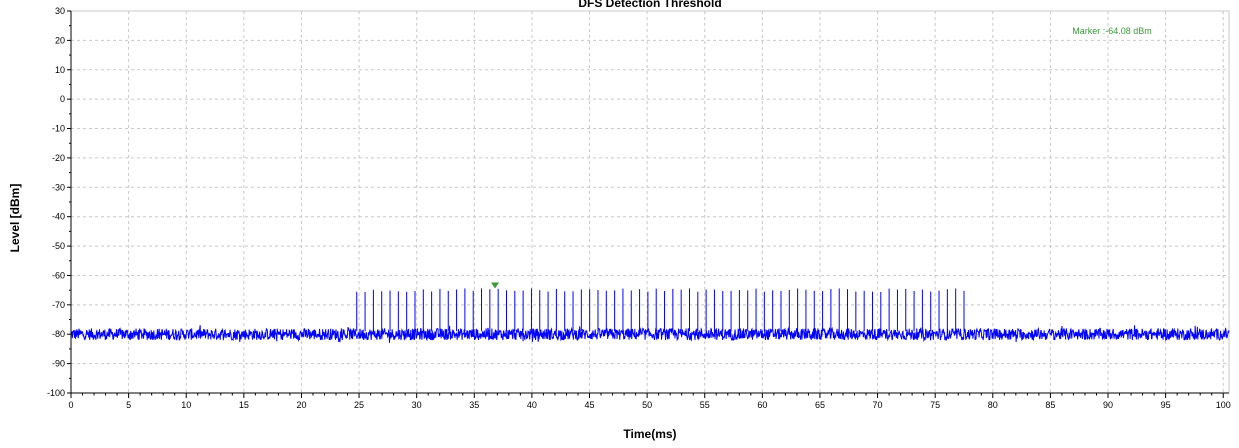  What do you see at coordinates (359, 405) in the screenshot?
I see `x-tick-label: 25` at bounding box center [359, 405].